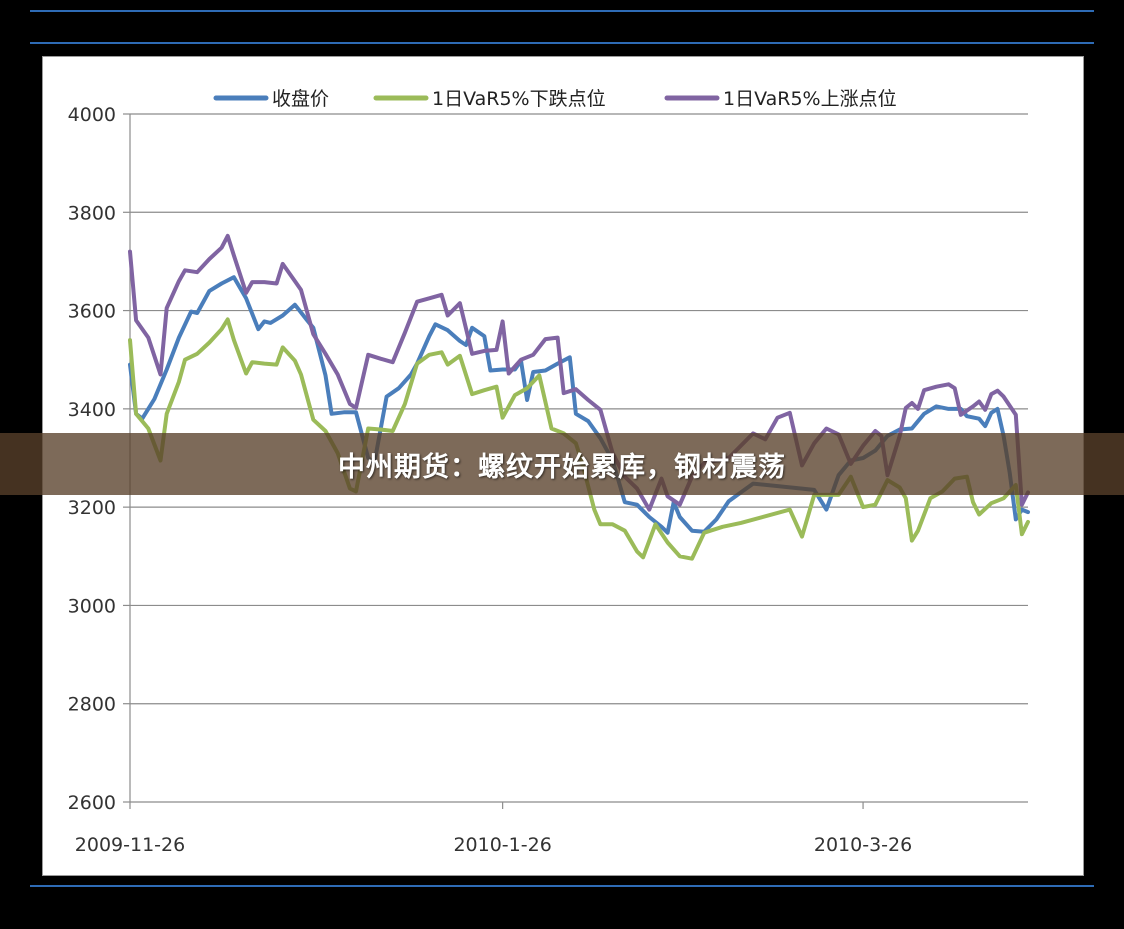  Describe the element at coordinates (92, 312) in the screenshot. I see `y-tick-label-3600: 3600` at that location.